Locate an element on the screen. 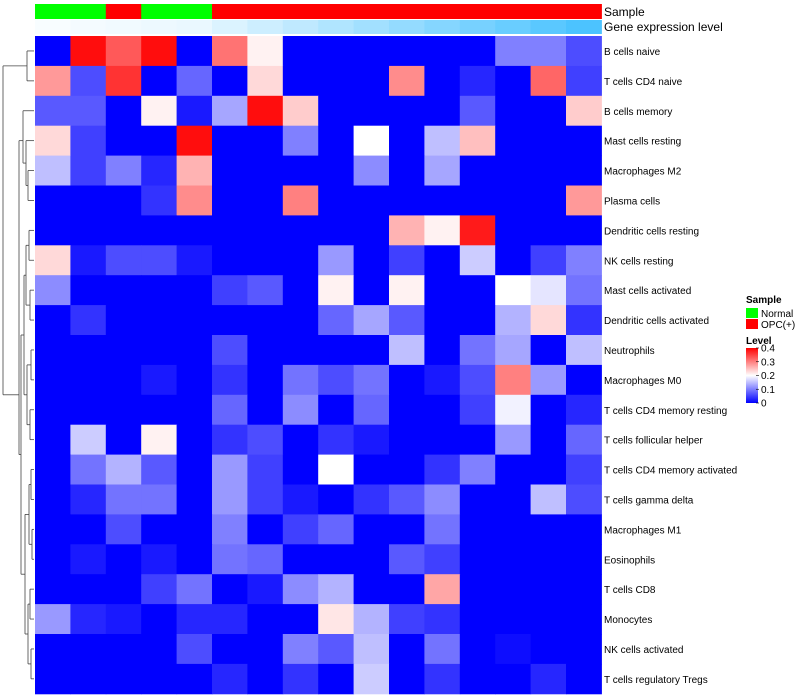 The height and width of the screenshot is (700, 800). legend-level-tick-label: 0.4 is located at coordinates (768, 349).